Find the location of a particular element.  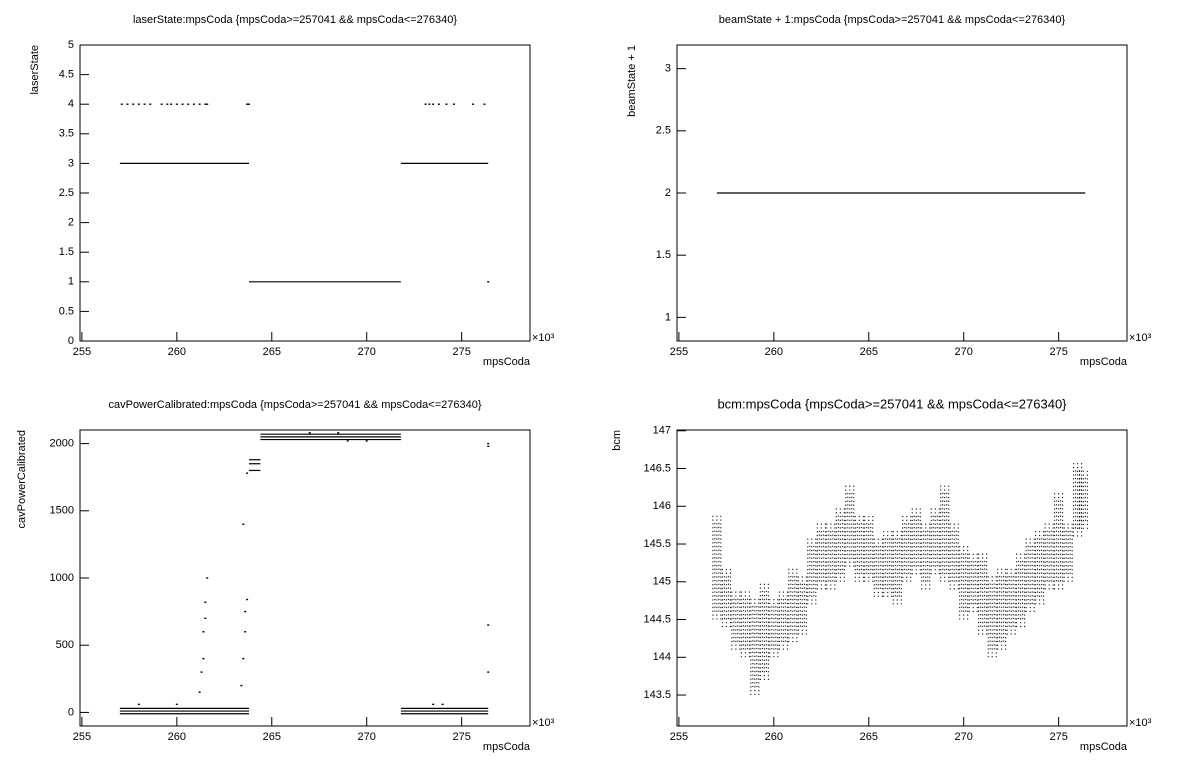

y-tick-label: 1000 is located at coordinates (62, 578).